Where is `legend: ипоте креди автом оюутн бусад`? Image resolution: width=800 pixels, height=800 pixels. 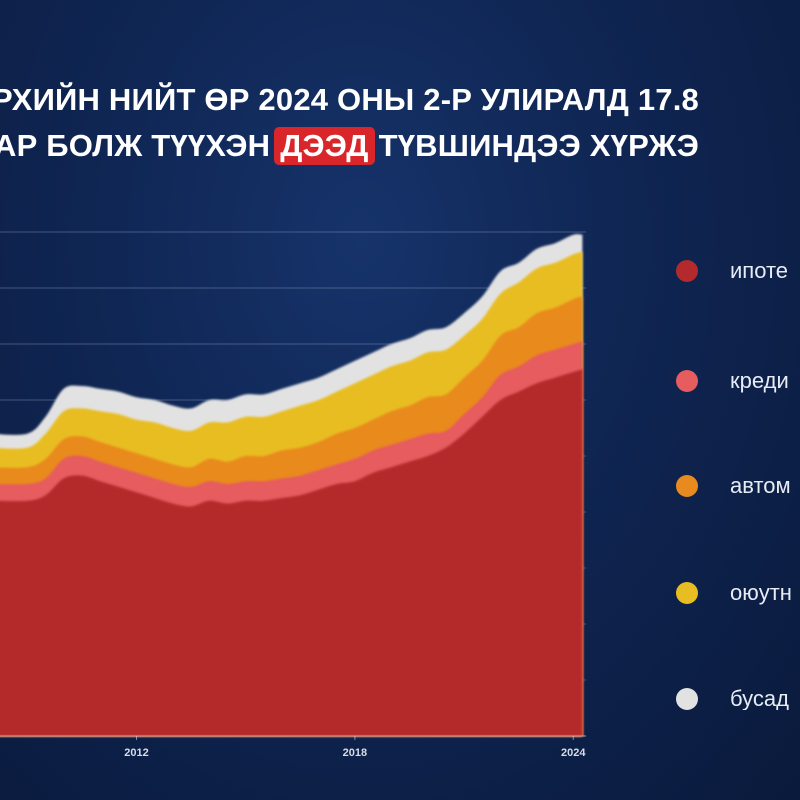
legend: ипоте креди автом оюутн бусад is located at coordinates (738, 475).